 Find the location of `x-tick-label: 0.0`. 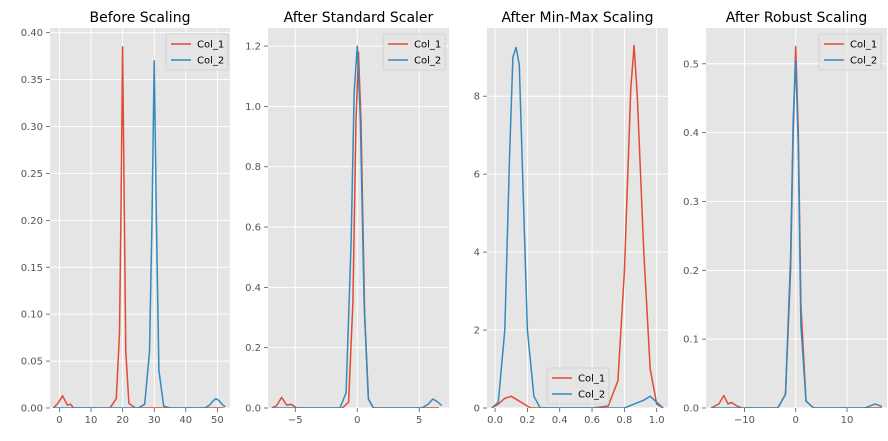

x-tick-label: 0.0 is located at coordinates (495, 420).